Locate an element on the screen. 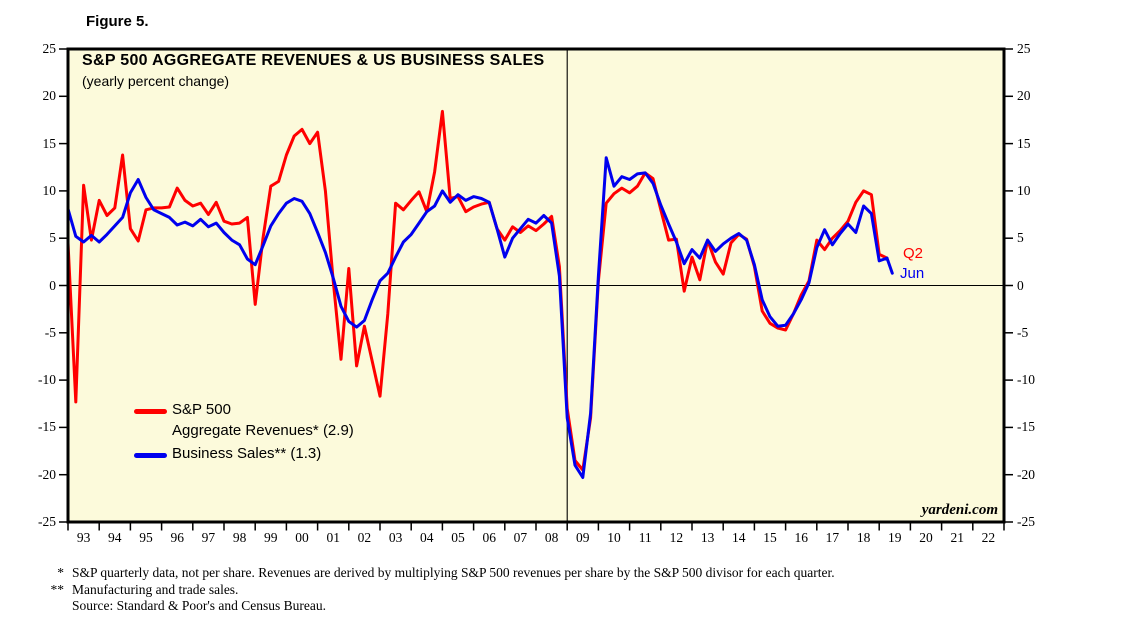 The height and width of the screenshot is (640, 1138). x-axis-year-label: 20 is located at coordinates (926, 537).